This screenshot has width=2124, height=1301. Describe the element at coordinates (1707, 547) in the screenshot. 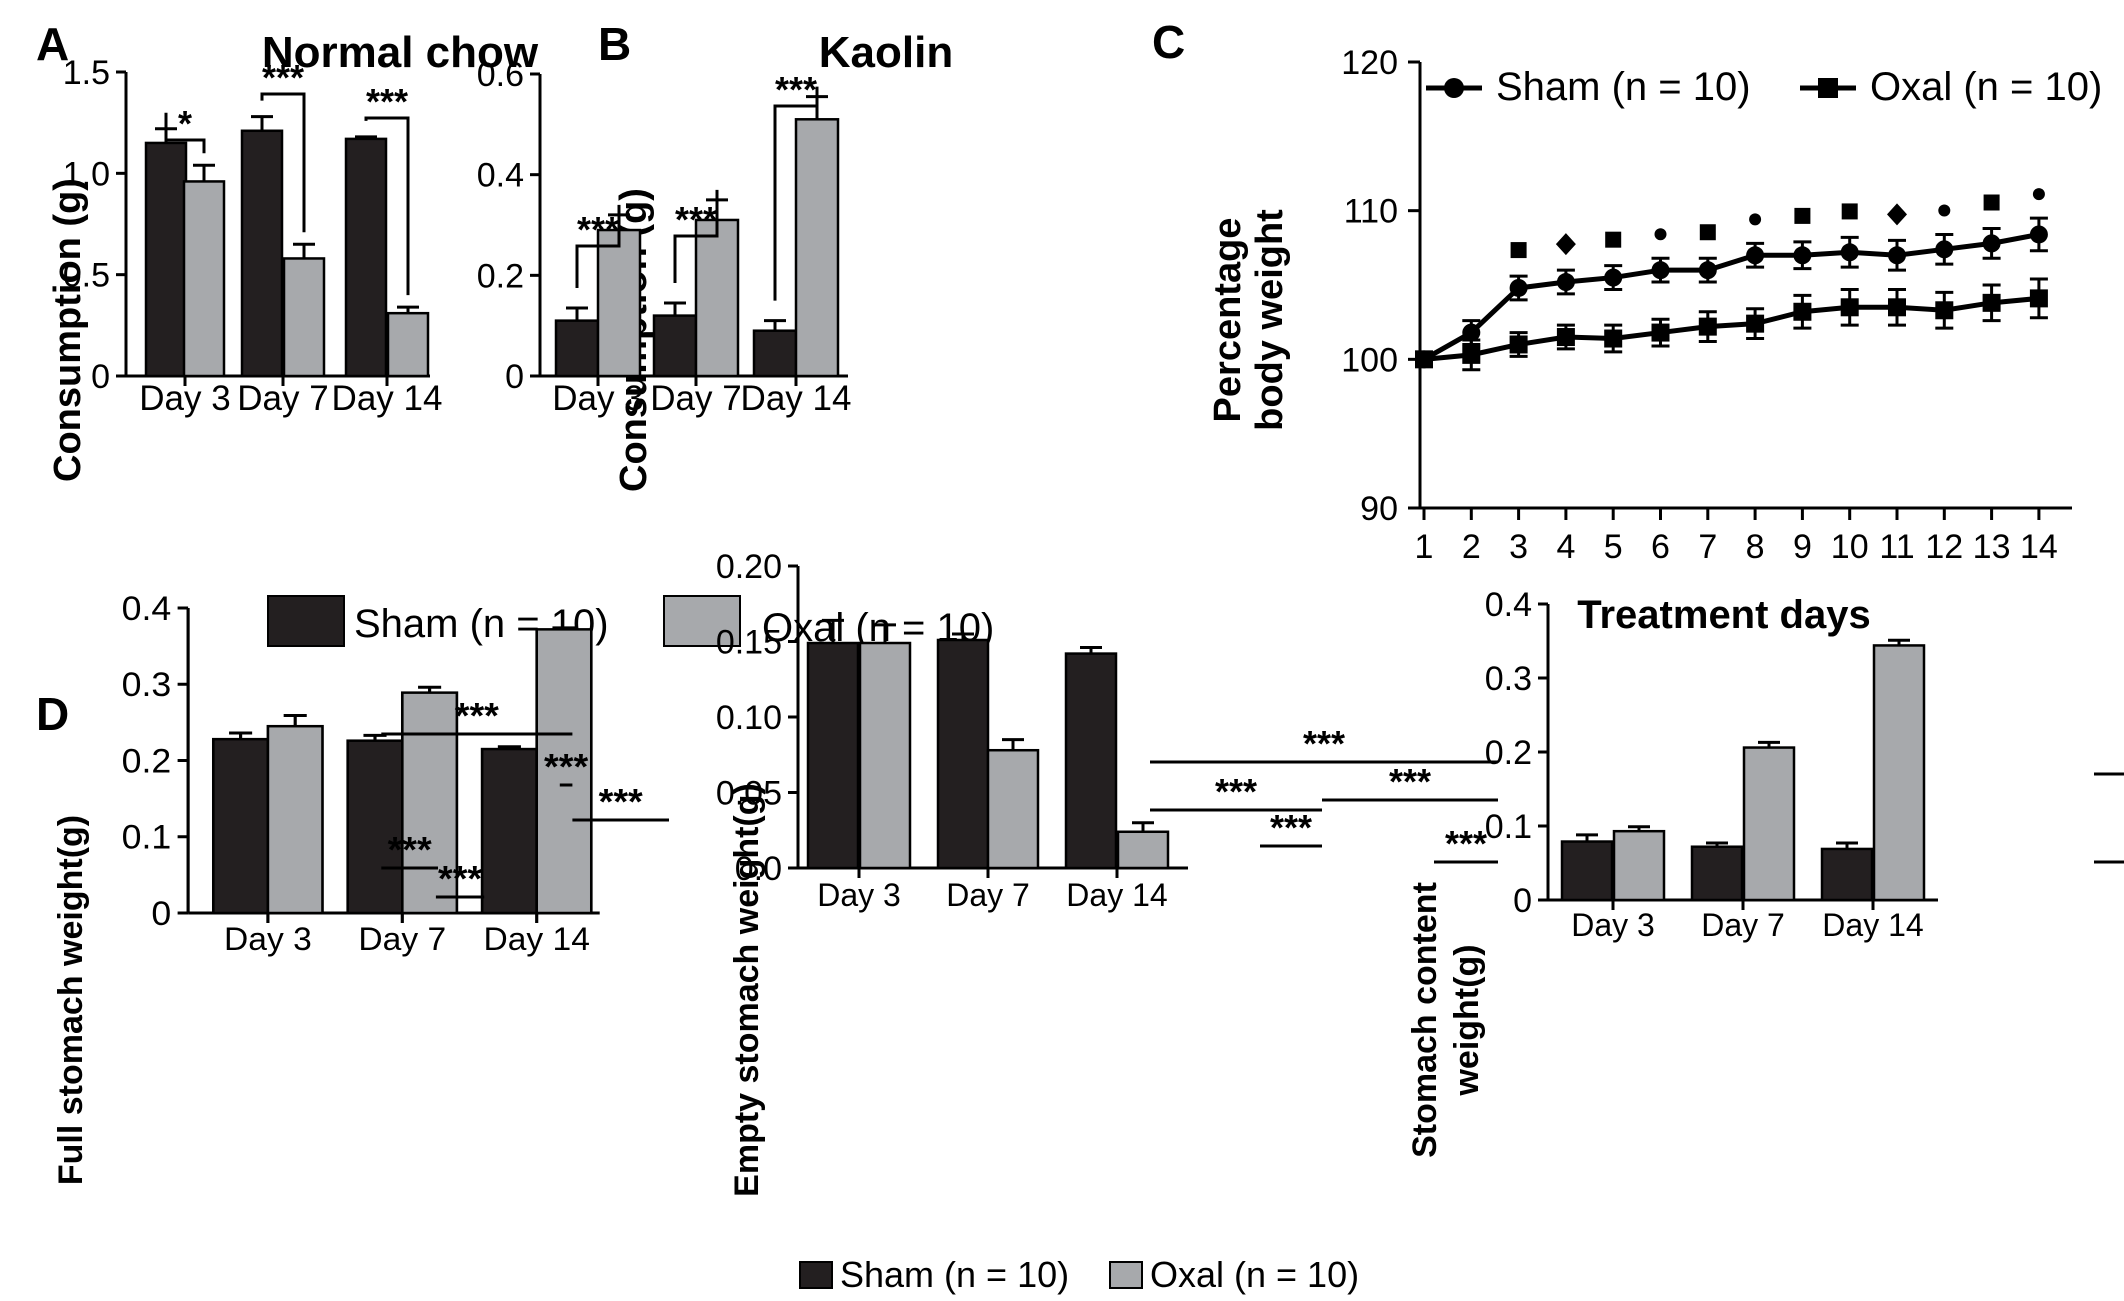

I see `chart-c-xtick-label: 7` at that location.